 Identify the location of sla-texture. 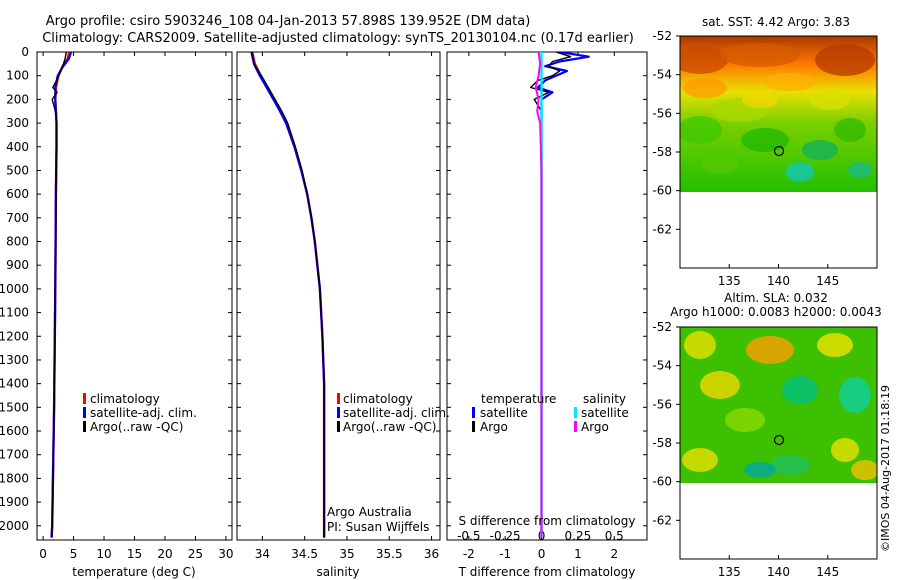
(779, 405).